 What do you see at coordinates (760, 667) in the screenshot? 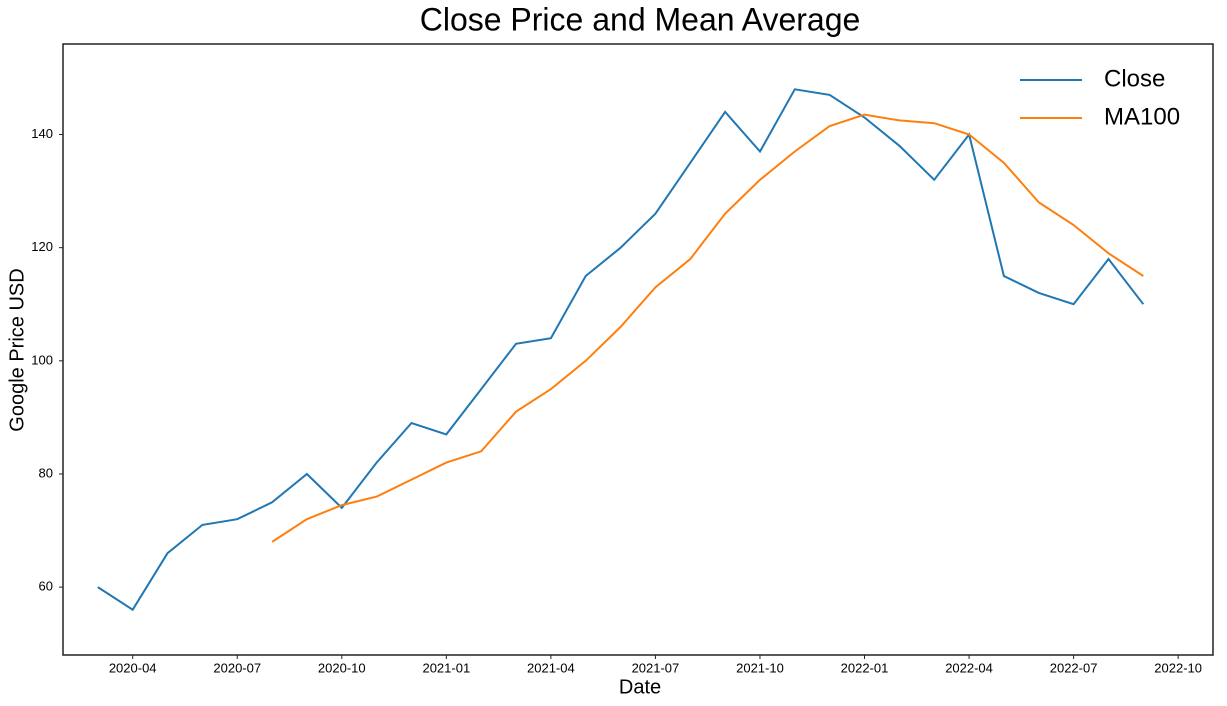
I see `x-tick-label: 2021-10` at bounding box center [760, 667].